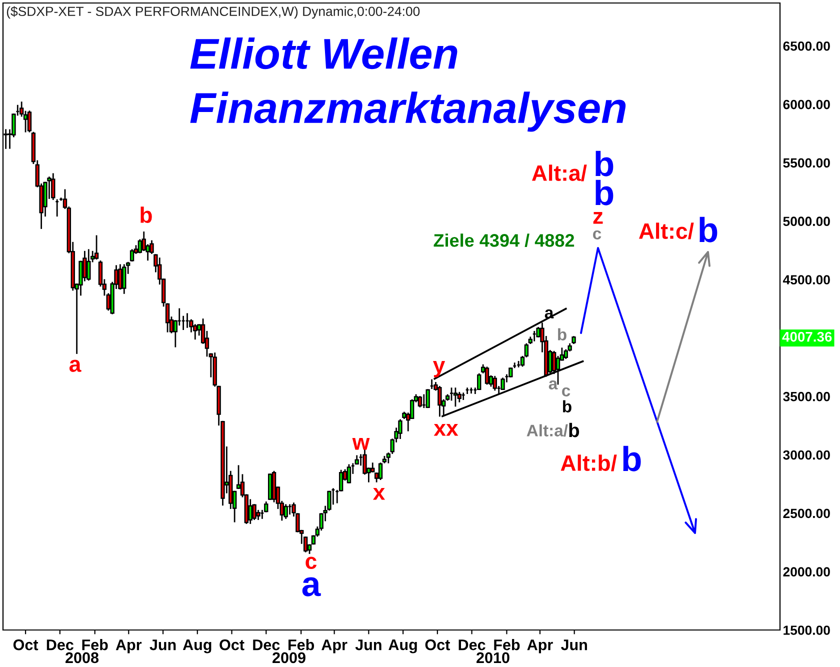 The width and height of the screenshot is (840, 667). Describe the element at coordinates (598, 218) in the screenshot. I see `annotation: z` at that location.